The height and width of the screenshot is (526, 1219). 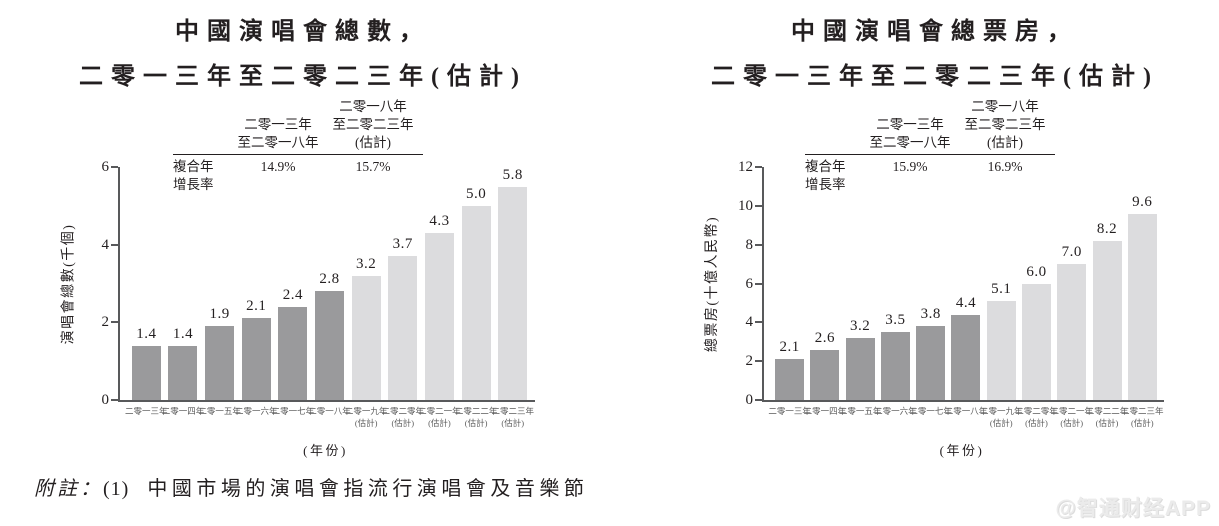 What do you see at coordinates (966, 291) in the screenshot?
I see `bar-slot: 4.4 二零一八年` at bounding box center [966, 291].